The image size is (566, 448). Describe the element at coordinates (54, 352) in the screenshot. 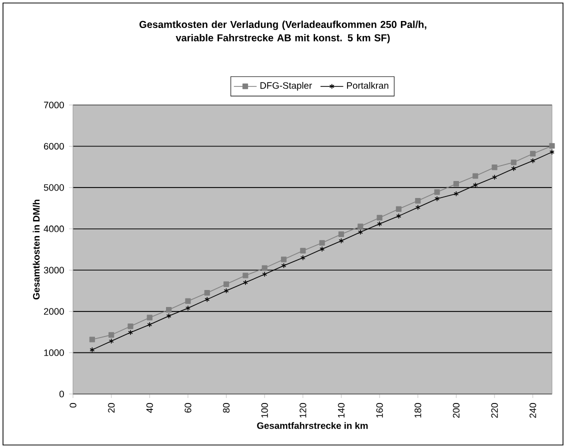

I see `y-tick-label: 1000` at that location.